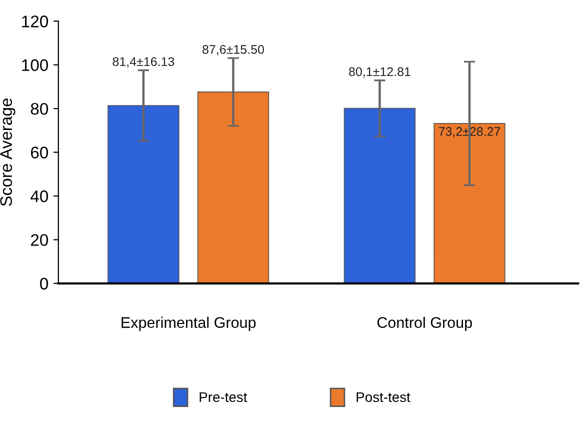 The height and width of the screenshot is (423, 584). What do you see at coordinates (39, 108) in the screenshot?
I see `y-tick-label: 80` at bounding box center [39, 108].